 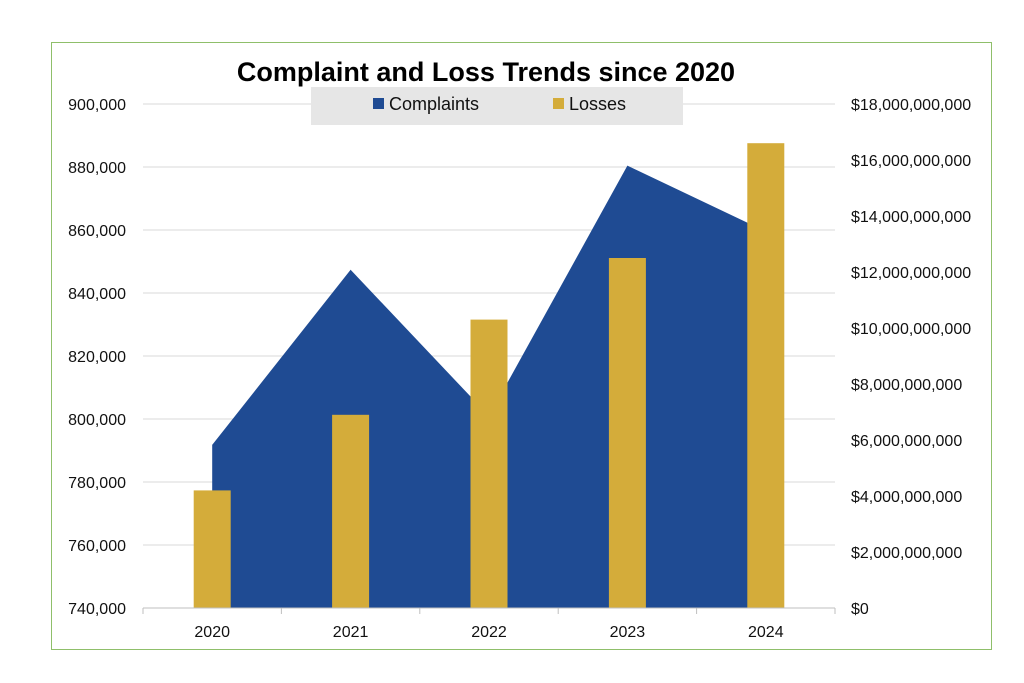 I want to click on left-tick-label: 780,000, so click(x=97, y=483).